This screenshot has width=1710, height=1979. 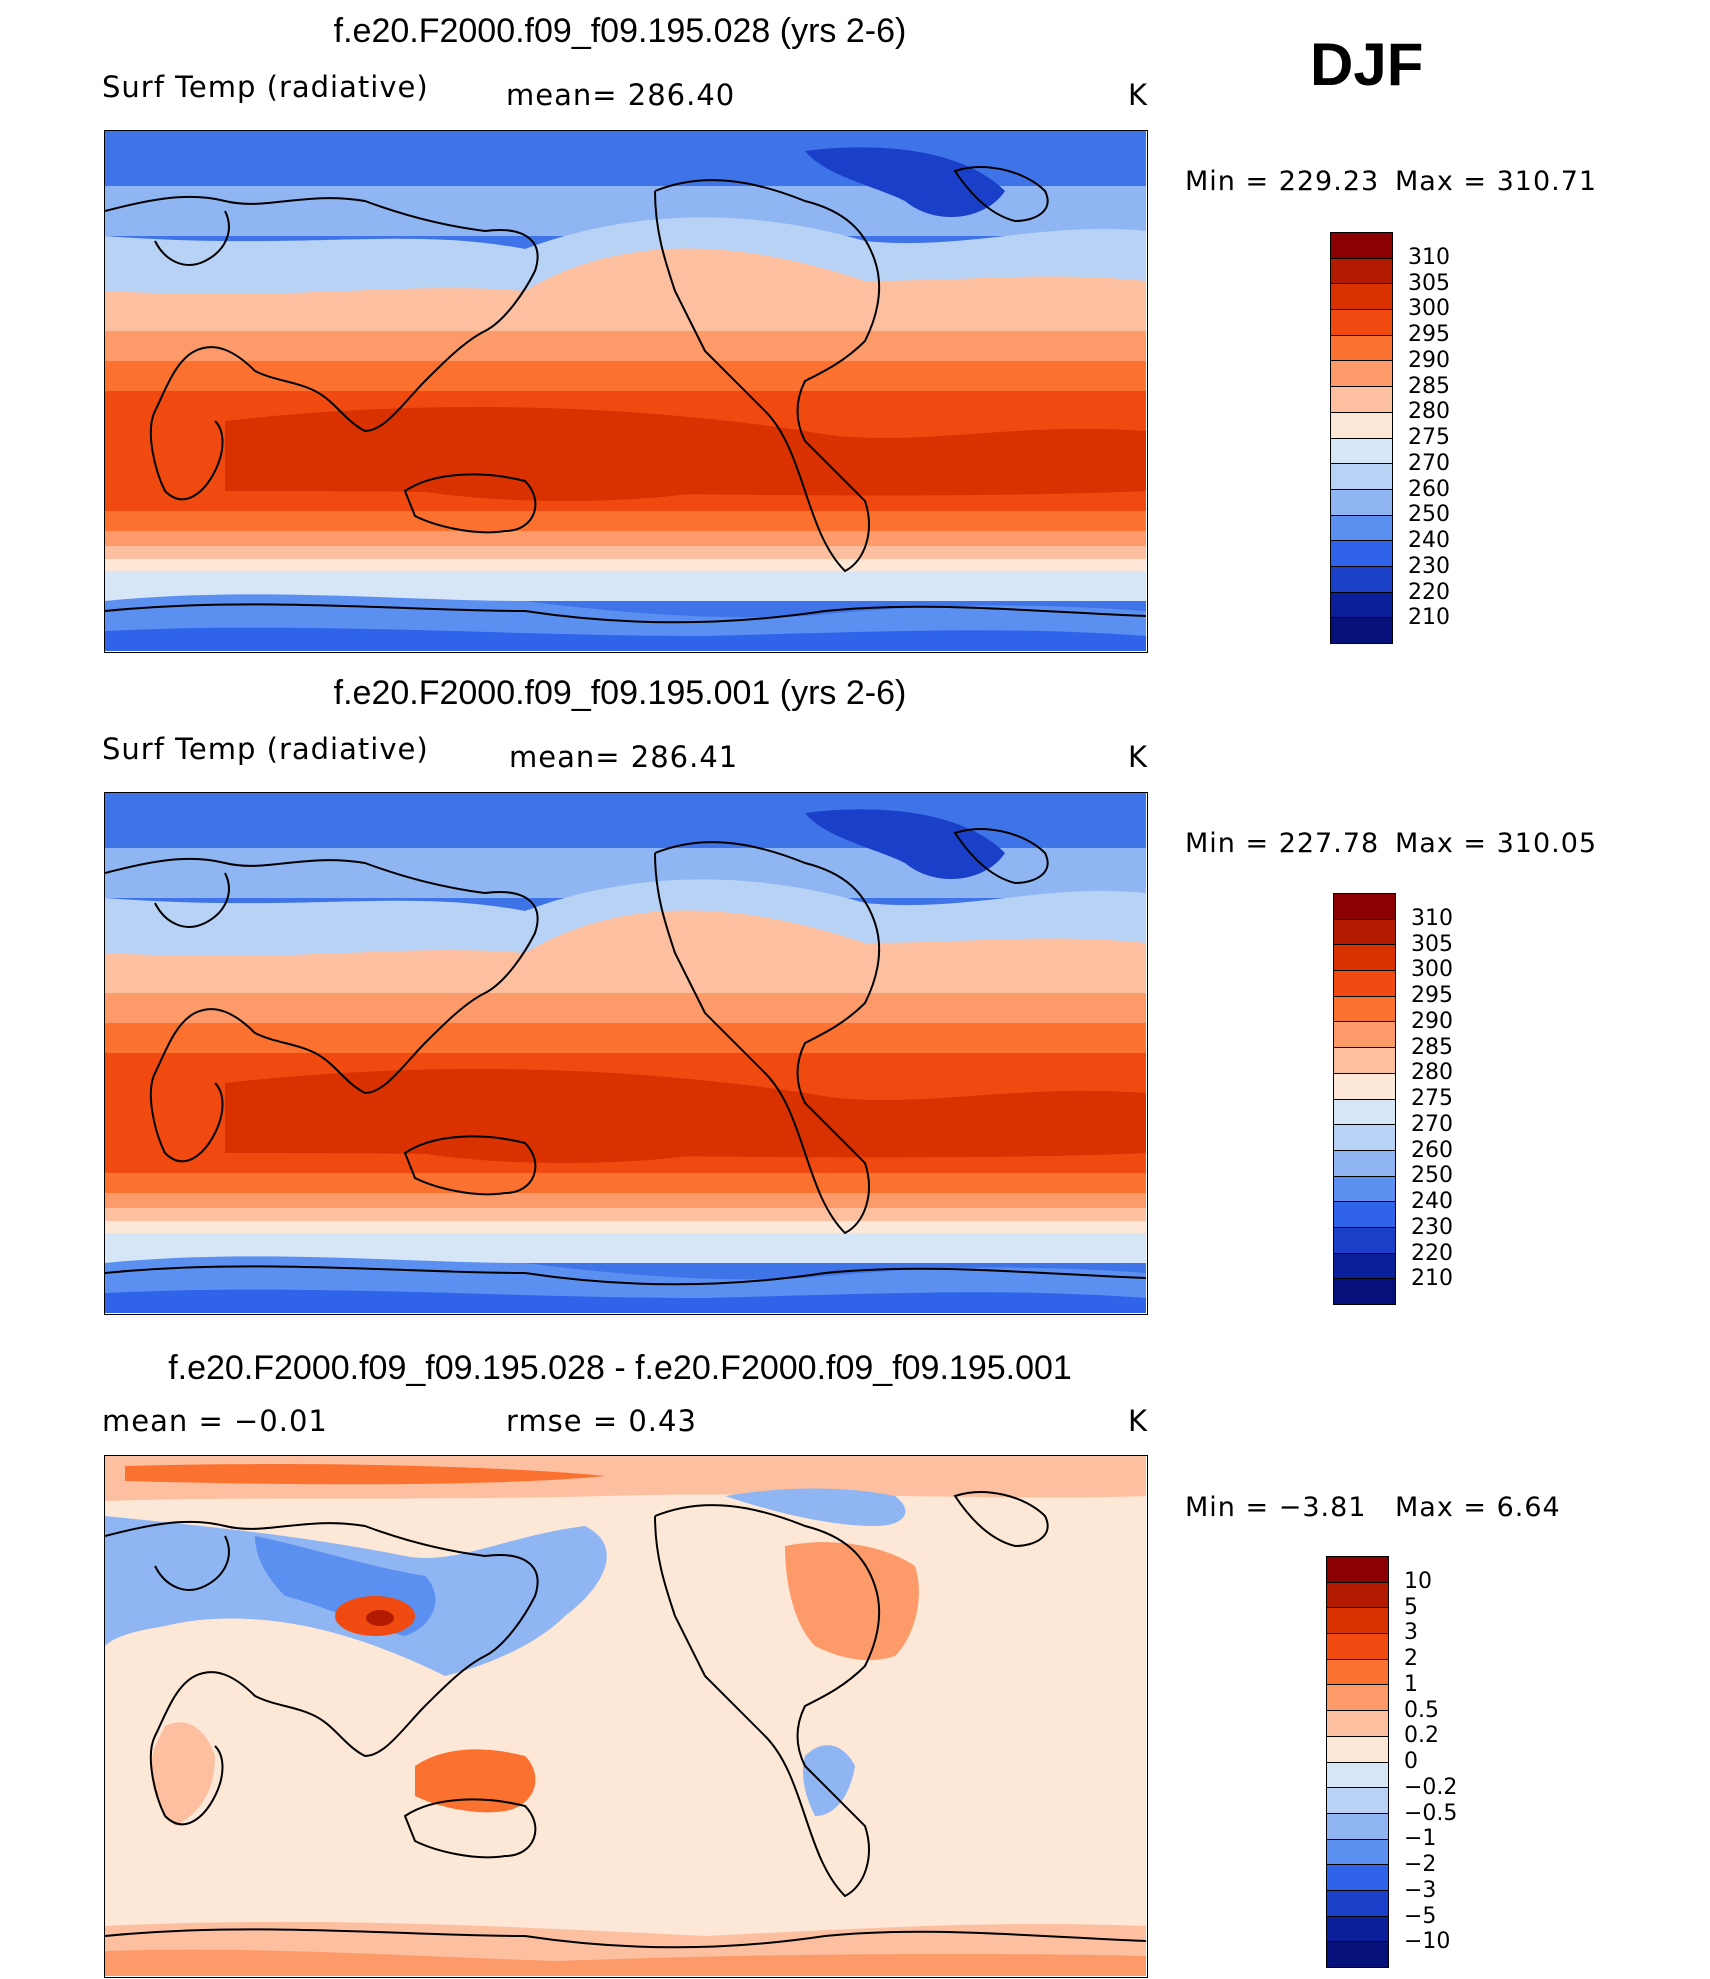 I want to click on panel3-units: K, so click(x=1138, y=1421).